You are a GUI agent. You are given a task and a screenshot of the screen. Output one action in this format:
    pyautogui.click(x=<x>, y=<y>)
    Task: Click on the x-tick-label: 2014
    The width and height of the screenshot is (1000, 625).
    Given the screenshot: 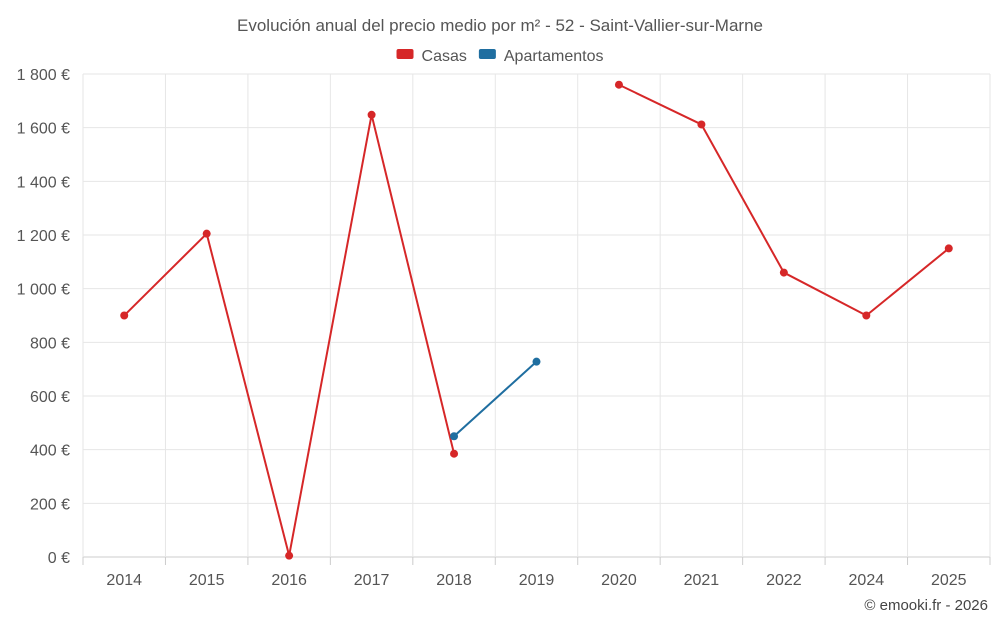 What is the action you would take?
    pyautogui.click(x=124, y=580)
    